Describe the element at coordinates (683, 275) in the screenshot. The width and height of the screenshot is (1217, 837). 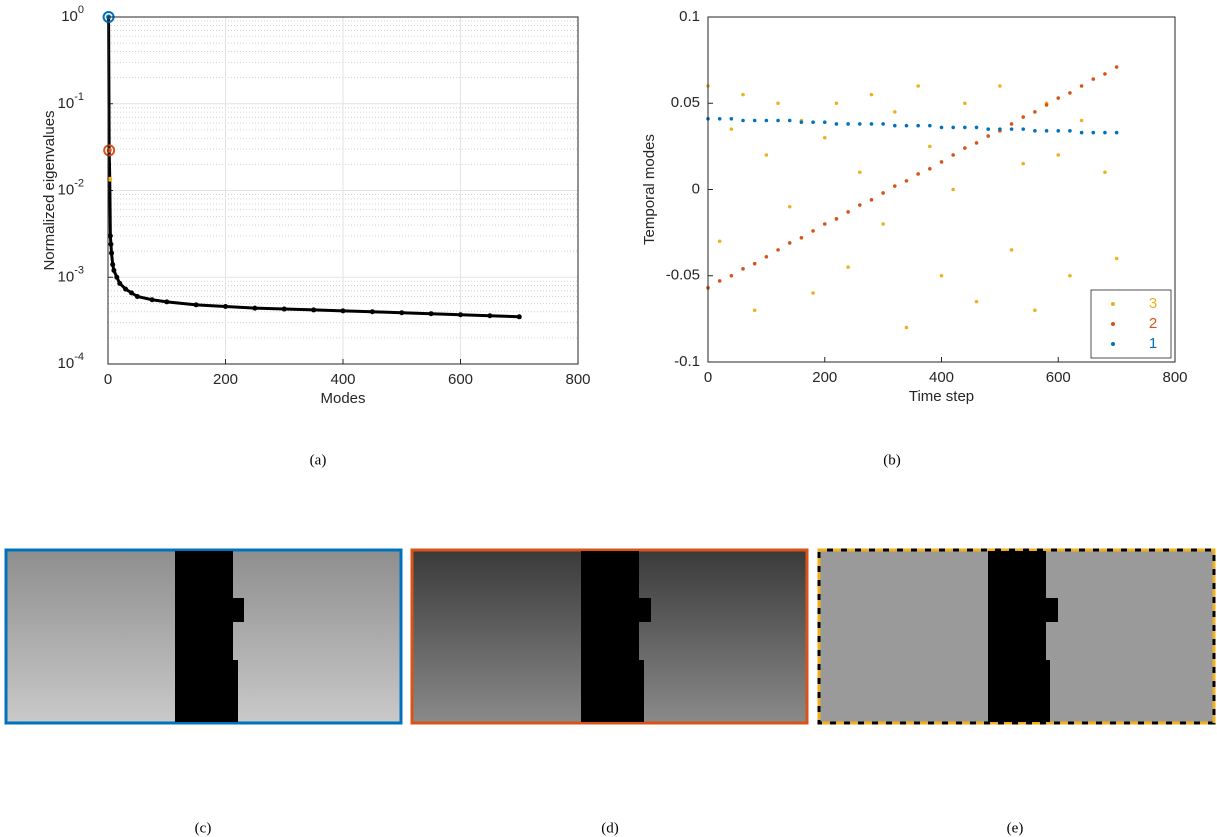
I see `y-tick-label: -0.05` at that location.